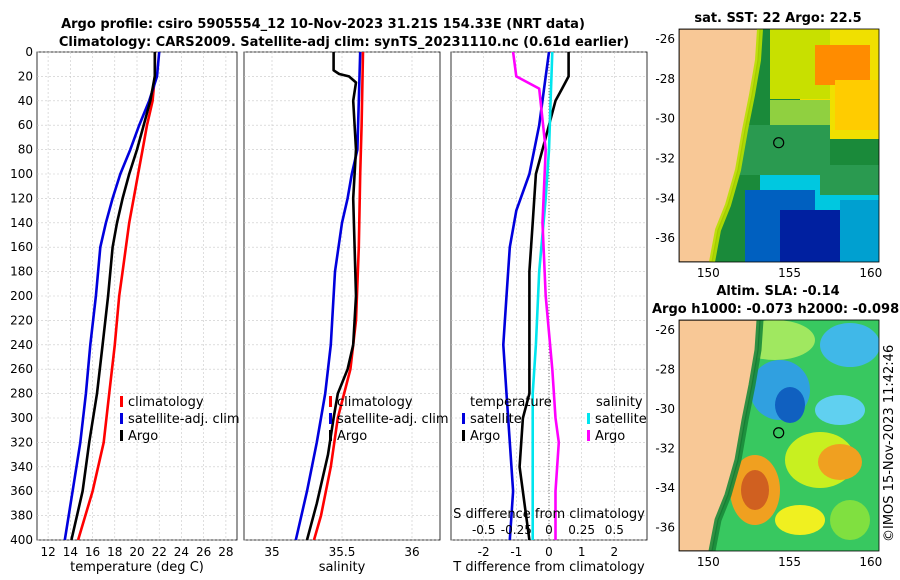 Image resolution: width=900 pixels, height=580 pixels. What do you see at coordinates (159, 552) in the screenshot?
I see `x-tick-label: 22` at bounding box center [159, 552].